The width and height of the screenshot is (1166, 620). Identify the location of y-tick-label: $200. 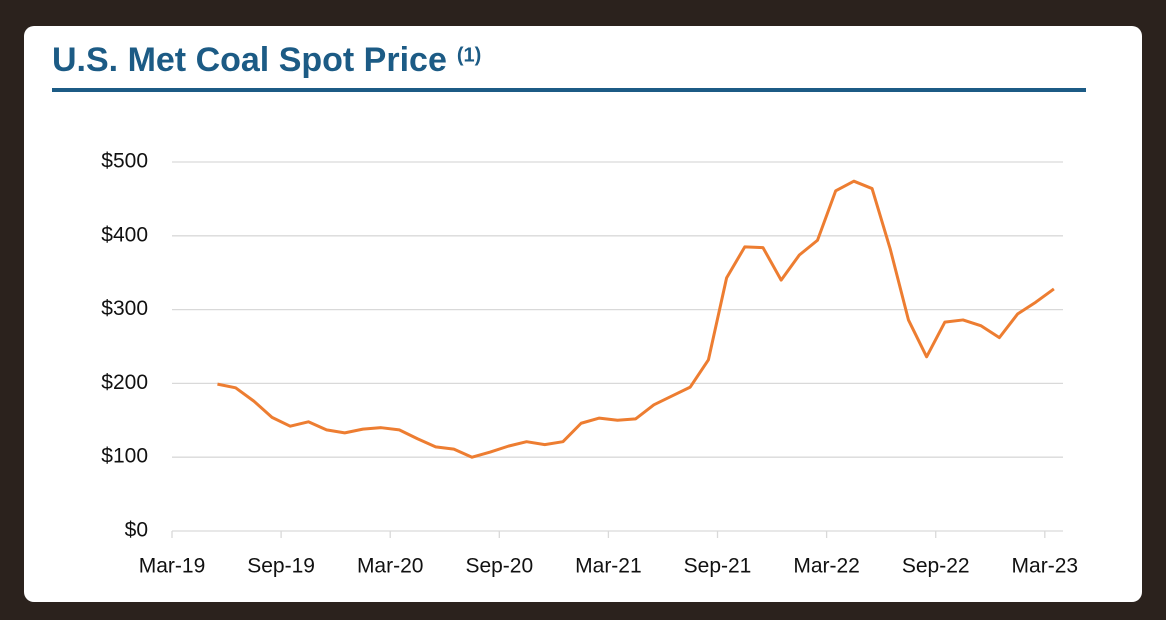
(124, 382).